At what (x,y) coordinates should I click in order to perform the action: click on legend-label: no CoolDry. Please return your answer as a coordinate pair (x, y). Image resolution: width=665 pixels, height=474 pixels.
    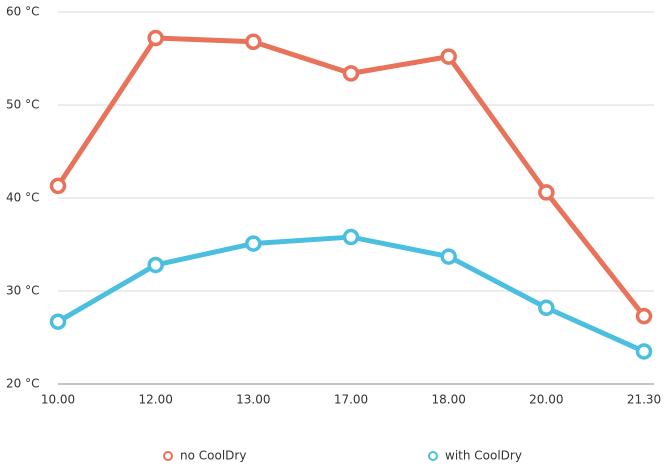
    Looking at the image, I should click on (213, 456).